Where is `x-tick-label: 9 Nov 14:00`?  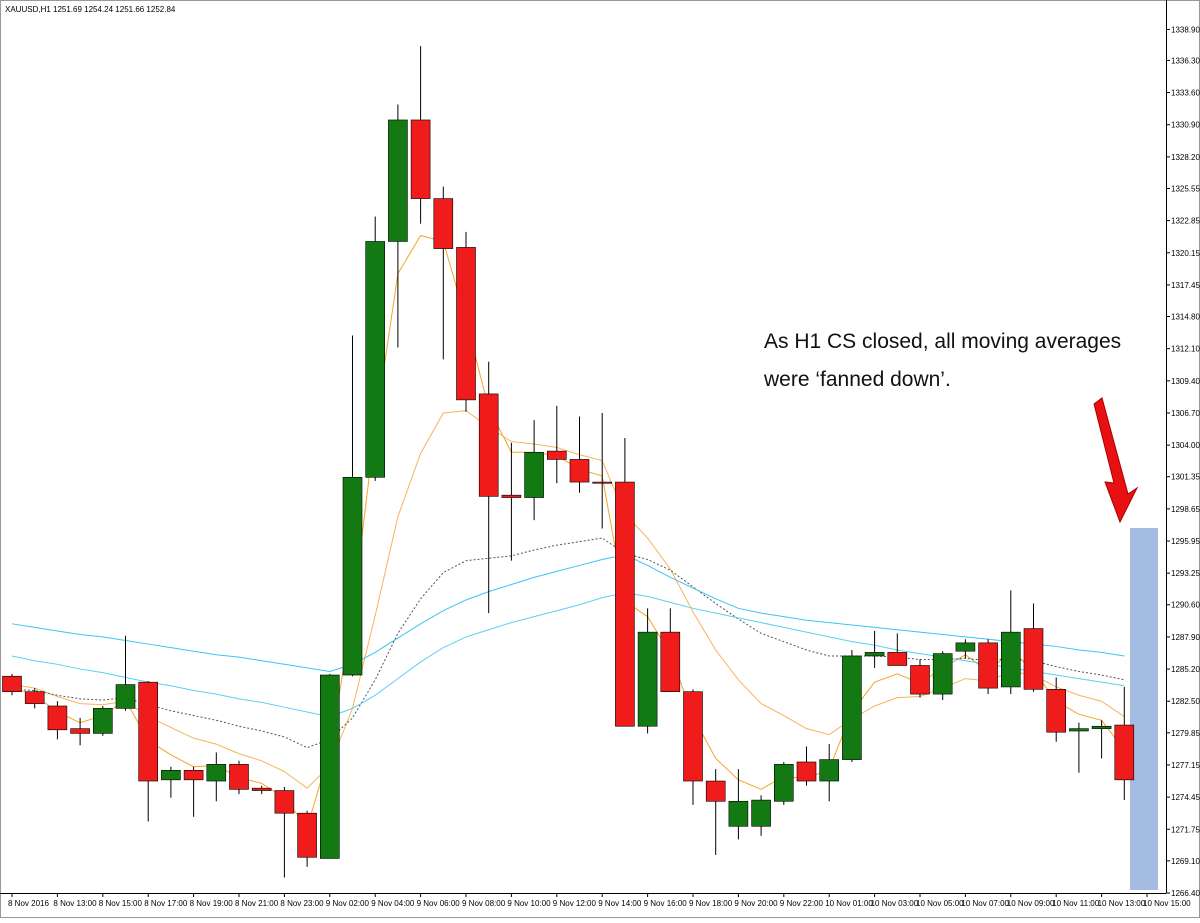
x-tick-label: 9 Nov 14:00 is located at coordinates (620, 903).